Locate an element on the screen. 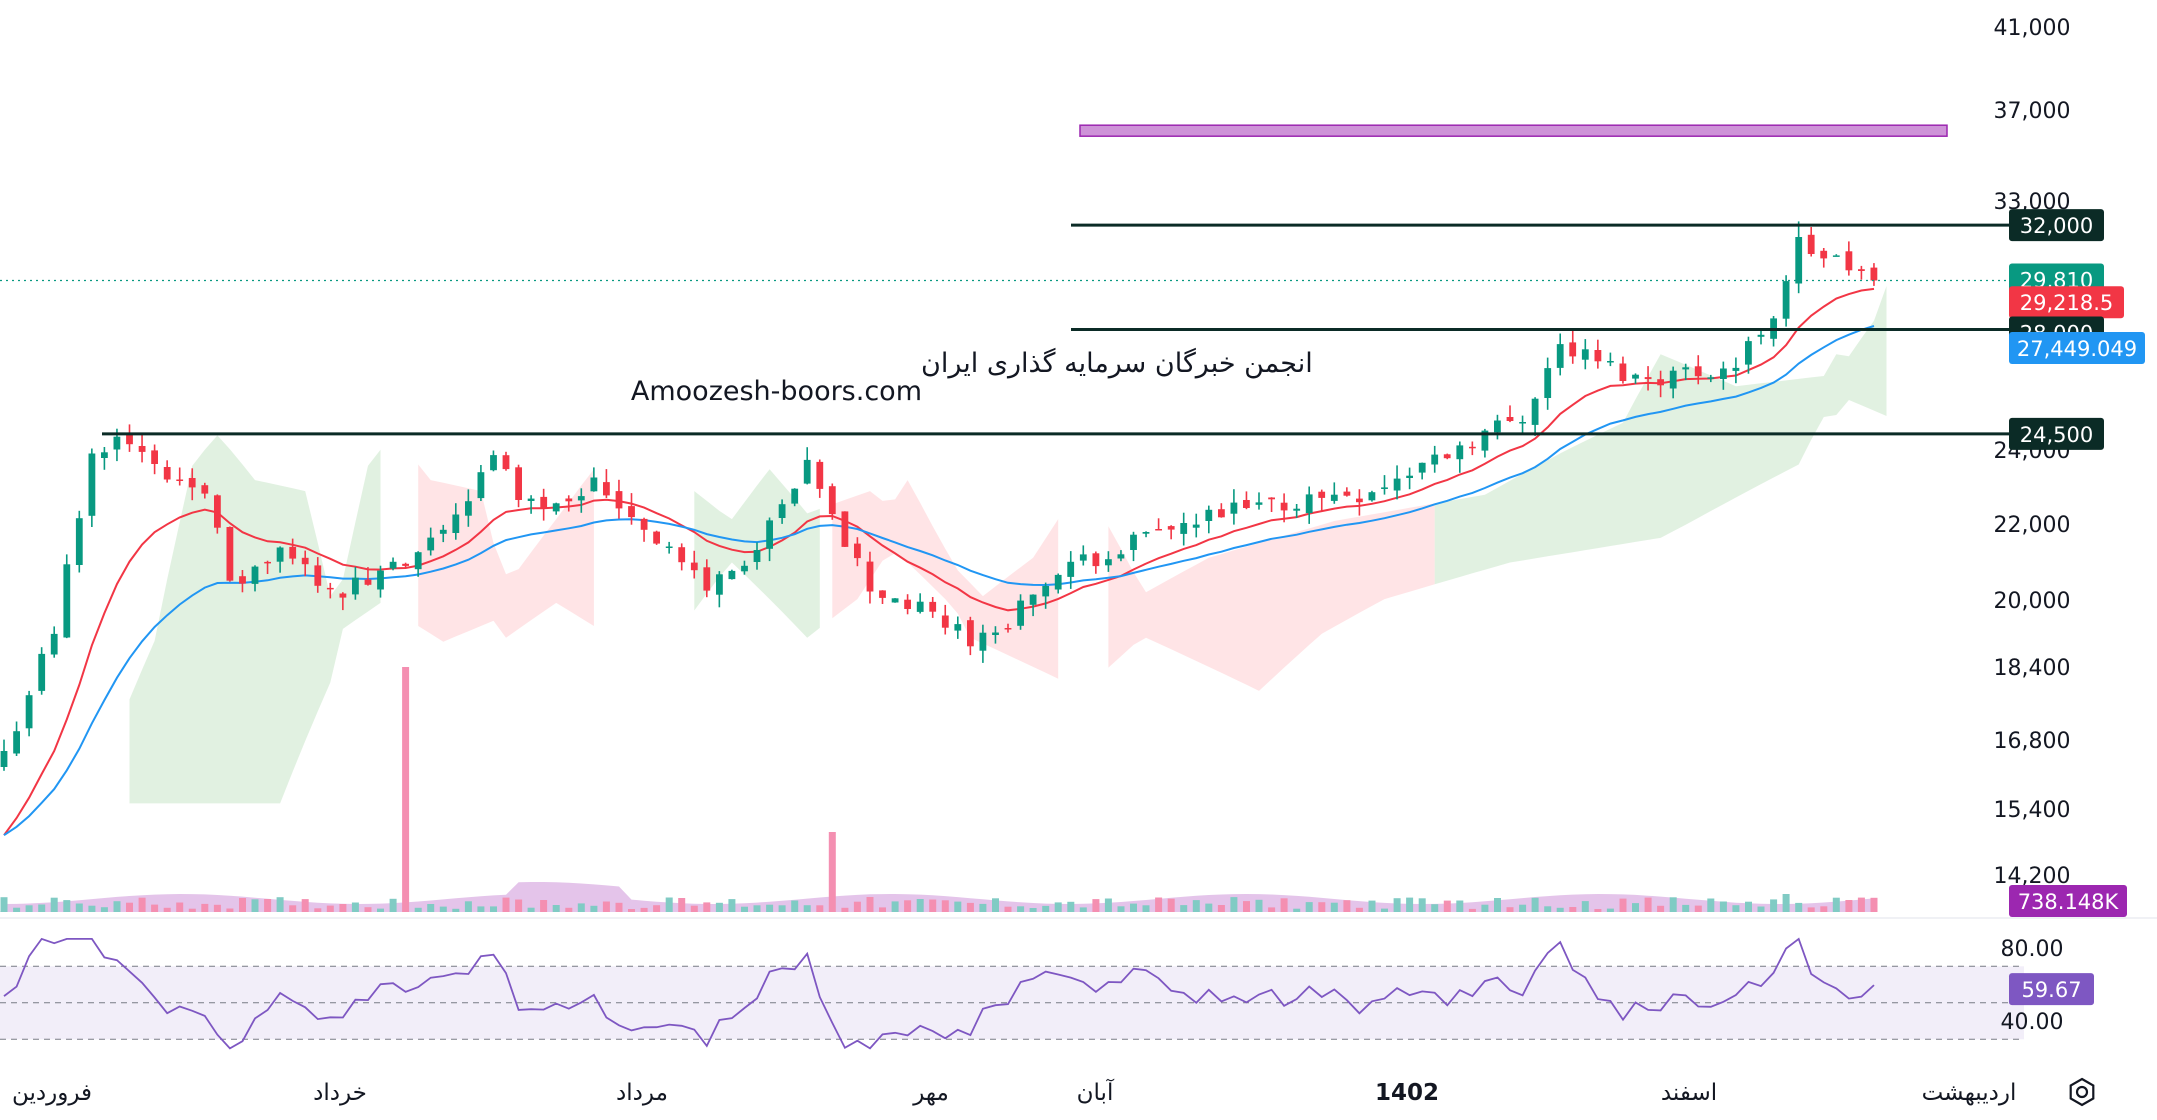 This screenshot has width=2157, height=1120. price-tick-label: 41,000 is located at coordinates (2032, 28).